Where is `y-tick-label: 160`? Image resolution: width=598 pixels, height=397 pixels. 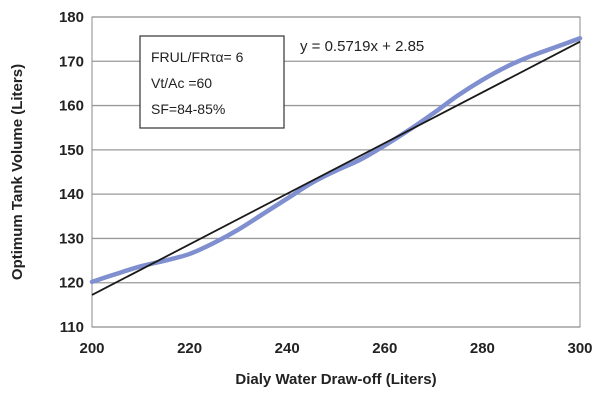 y-tick-label: 160 is located at coordinates (71, 106).